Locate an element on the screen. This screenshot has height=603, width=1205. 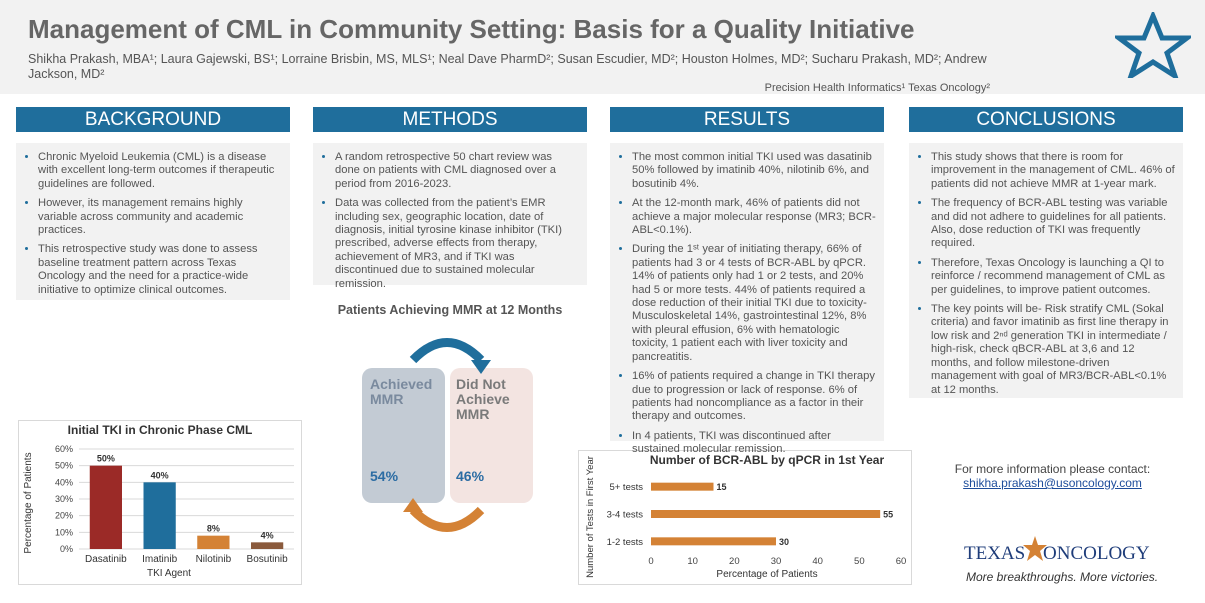
value-label: 4% is located at coordinates (267, 535).